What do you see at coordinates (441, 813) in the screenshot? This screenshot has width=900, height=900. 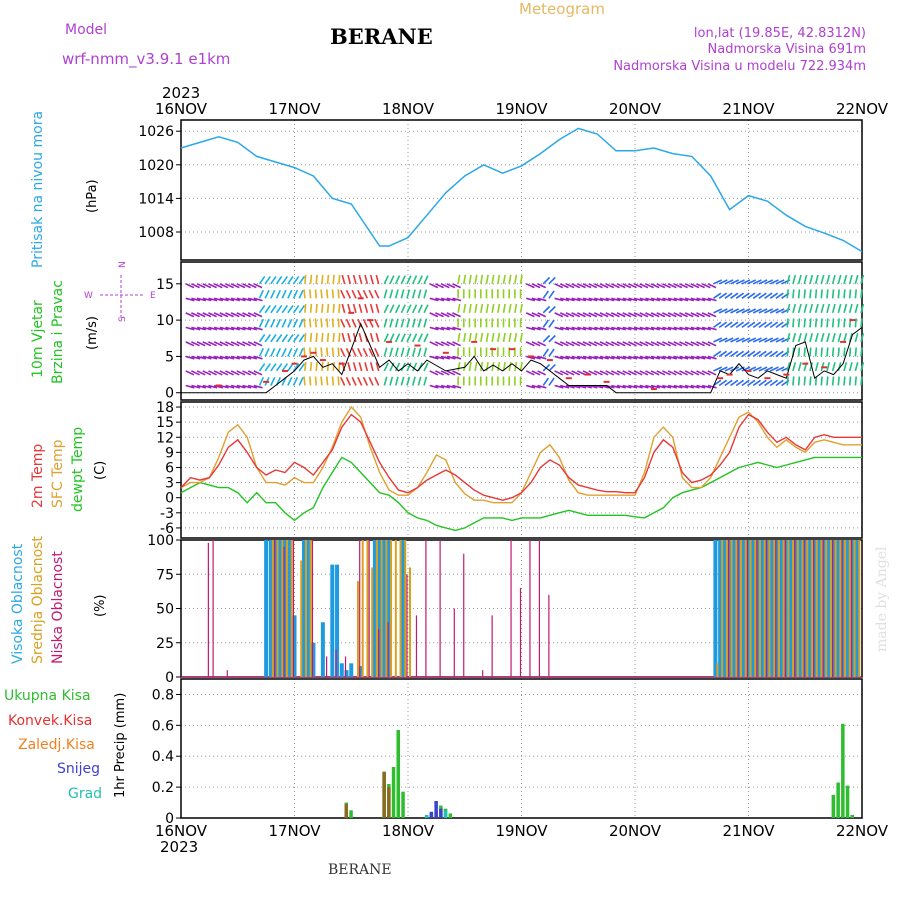 I see `precip-bar` at bounding box center [441, 813].